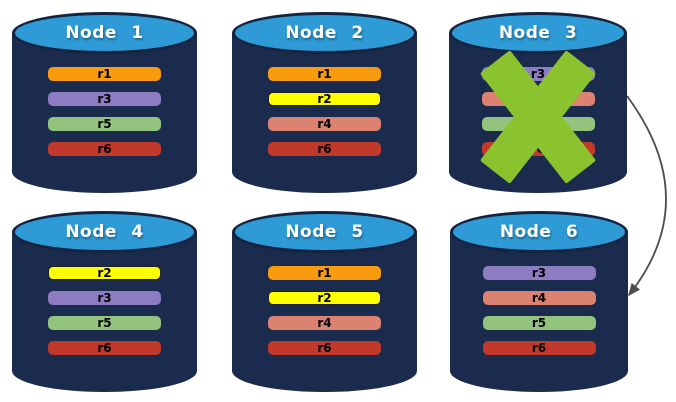 The height and width of the screenshot is (402, 676). I want to click on cylinder-top: Node 6, so click(539, 232).